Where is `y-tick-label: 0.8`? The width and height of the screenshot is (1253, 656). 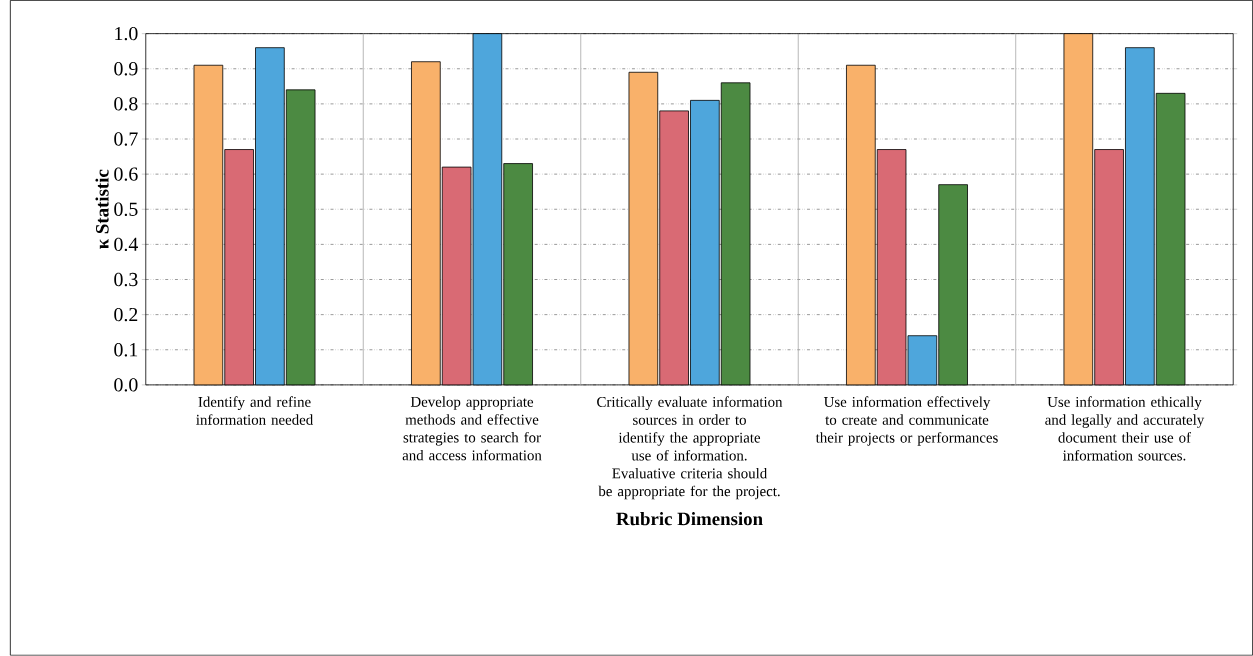
y-tick-label: 0.8 is located at coordinates (126, 104).